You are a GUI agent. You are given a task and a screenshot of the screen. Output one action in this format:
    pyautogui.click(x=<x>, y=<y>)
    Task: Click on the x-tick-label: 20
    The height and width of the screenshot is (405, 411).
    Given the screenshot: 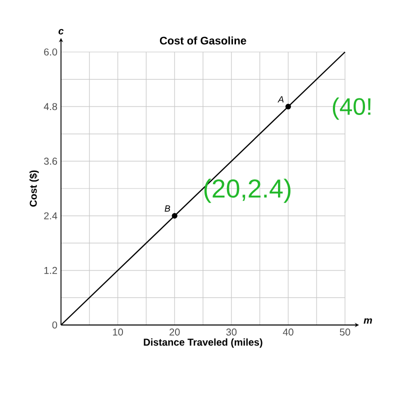 What is the action you would take?
    pyautogui.click(x=175, y=332)
    